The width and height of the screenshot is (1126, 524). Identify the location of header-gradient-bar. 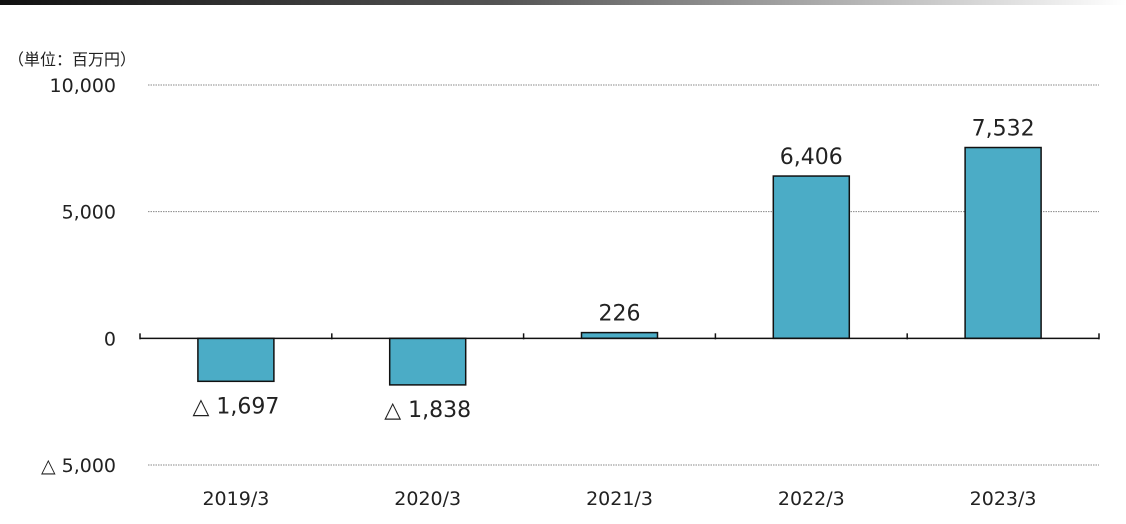
(563, 2).